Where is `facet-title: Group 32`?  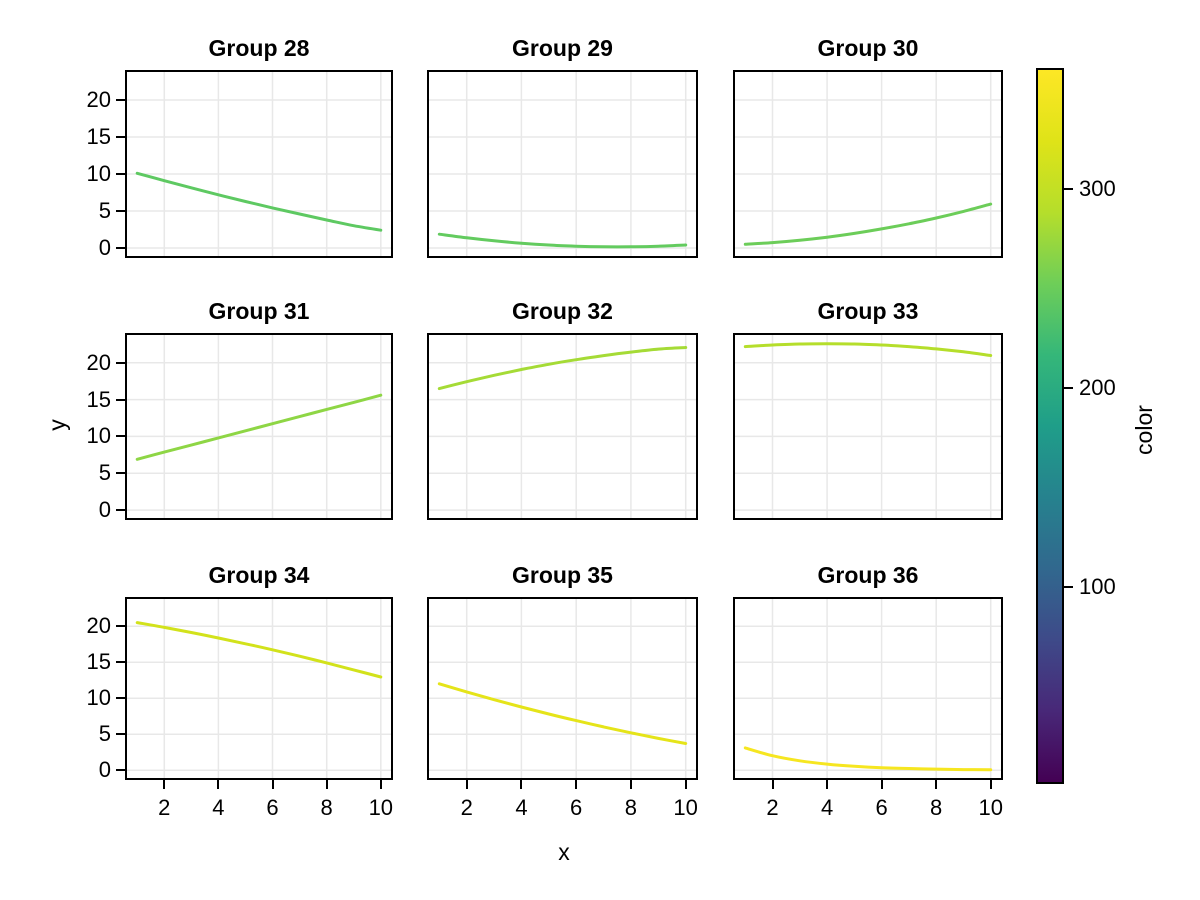 facet-title: Group 32 is located at coordinates (562, 311).